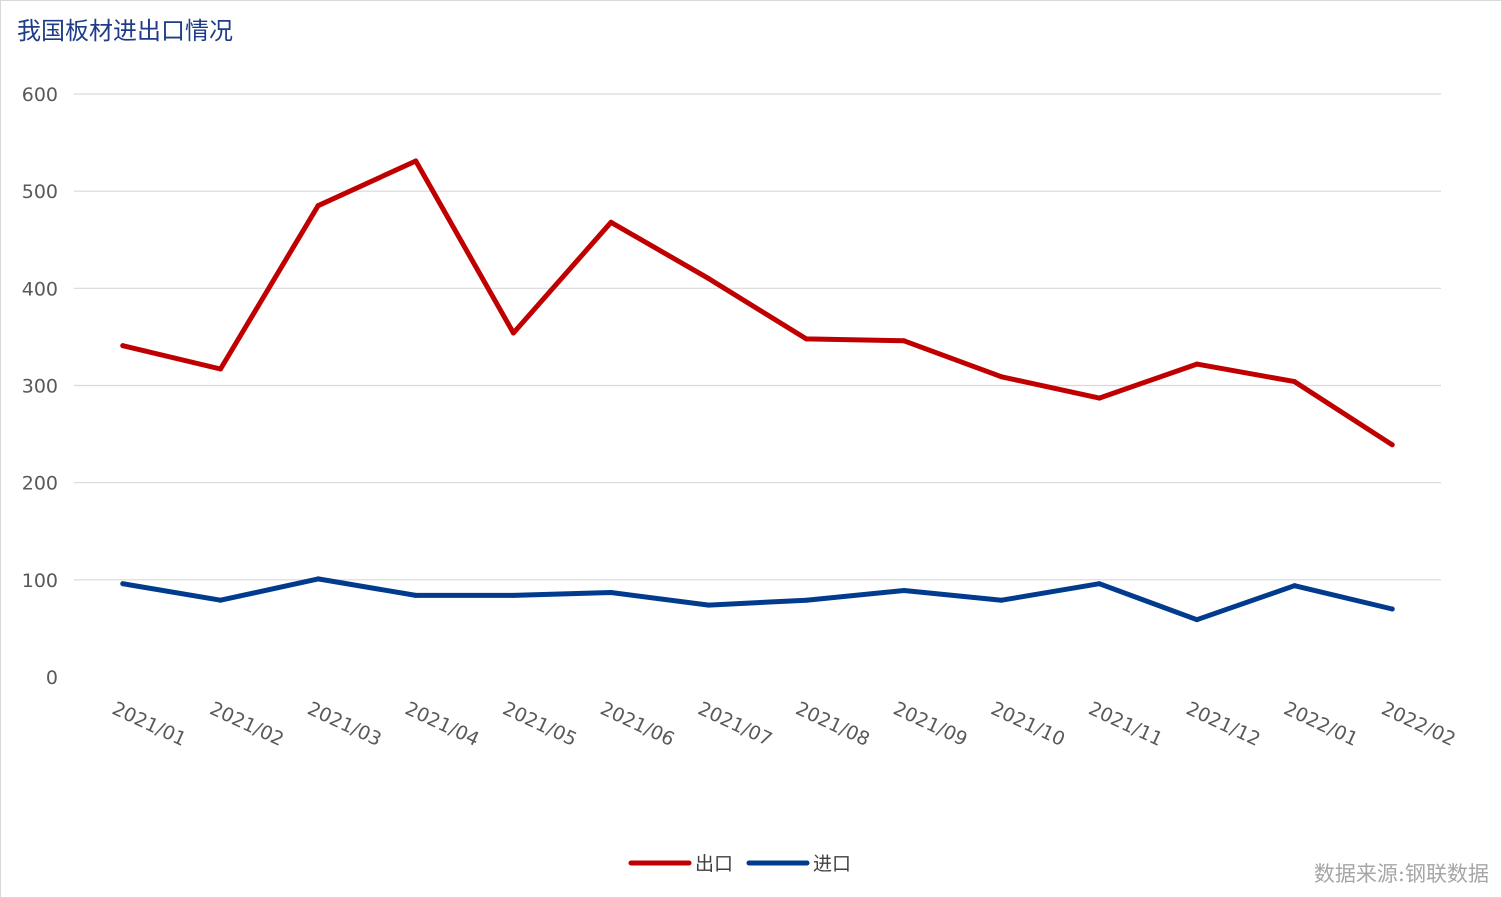 This screenshot has height=898, width=1502. Describe the element at coordinates (832, 864) in the screenshot. I see `legend-label: 进口` at that location.